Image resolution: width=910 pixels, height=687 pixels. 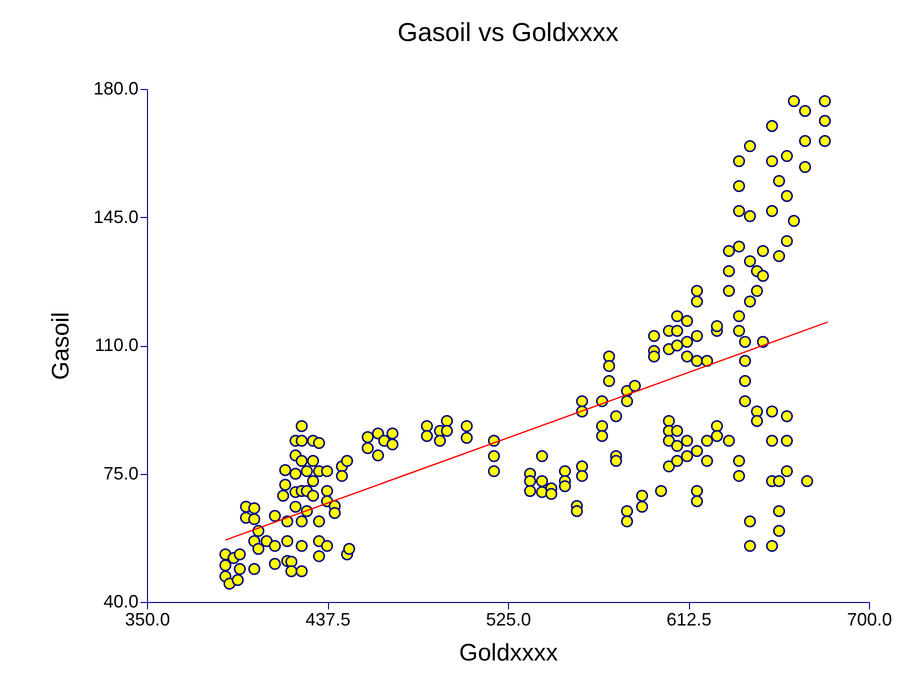 I want to click on y-tick-label: 75.0, so click(x=120, y=473).